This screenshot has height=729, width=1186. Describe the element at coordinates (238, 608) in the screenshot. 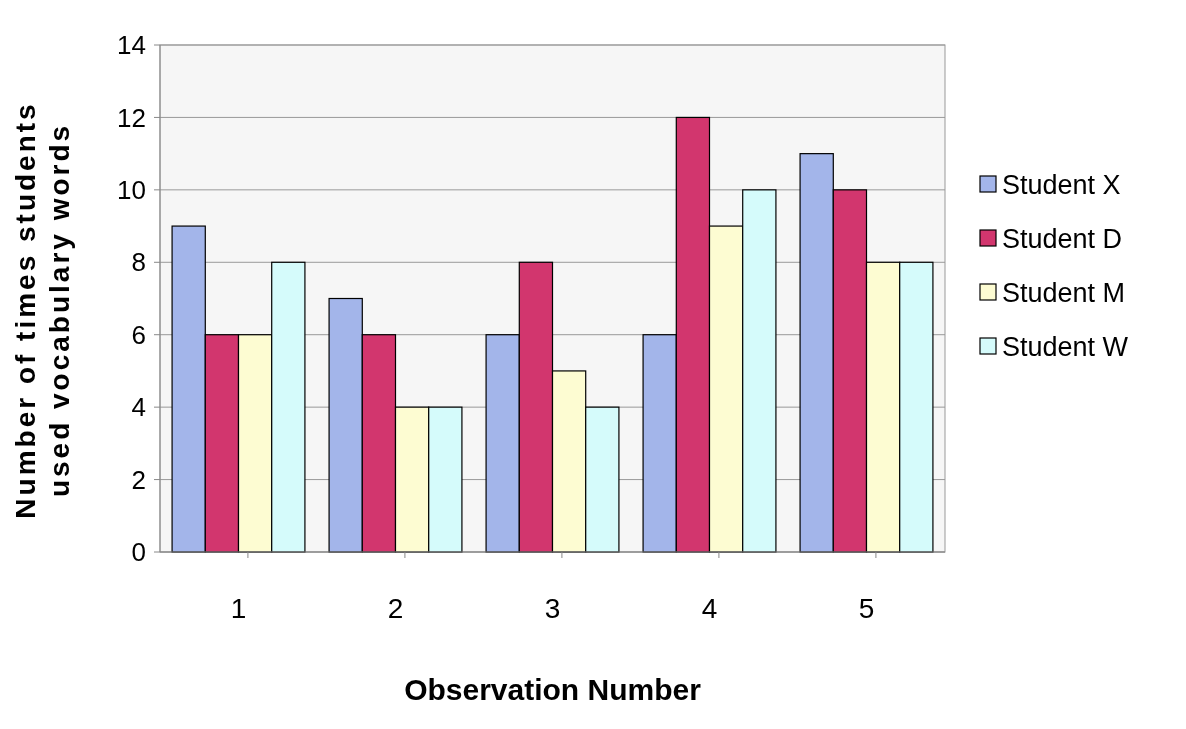

I see `x-tick-label: 1` at that location.